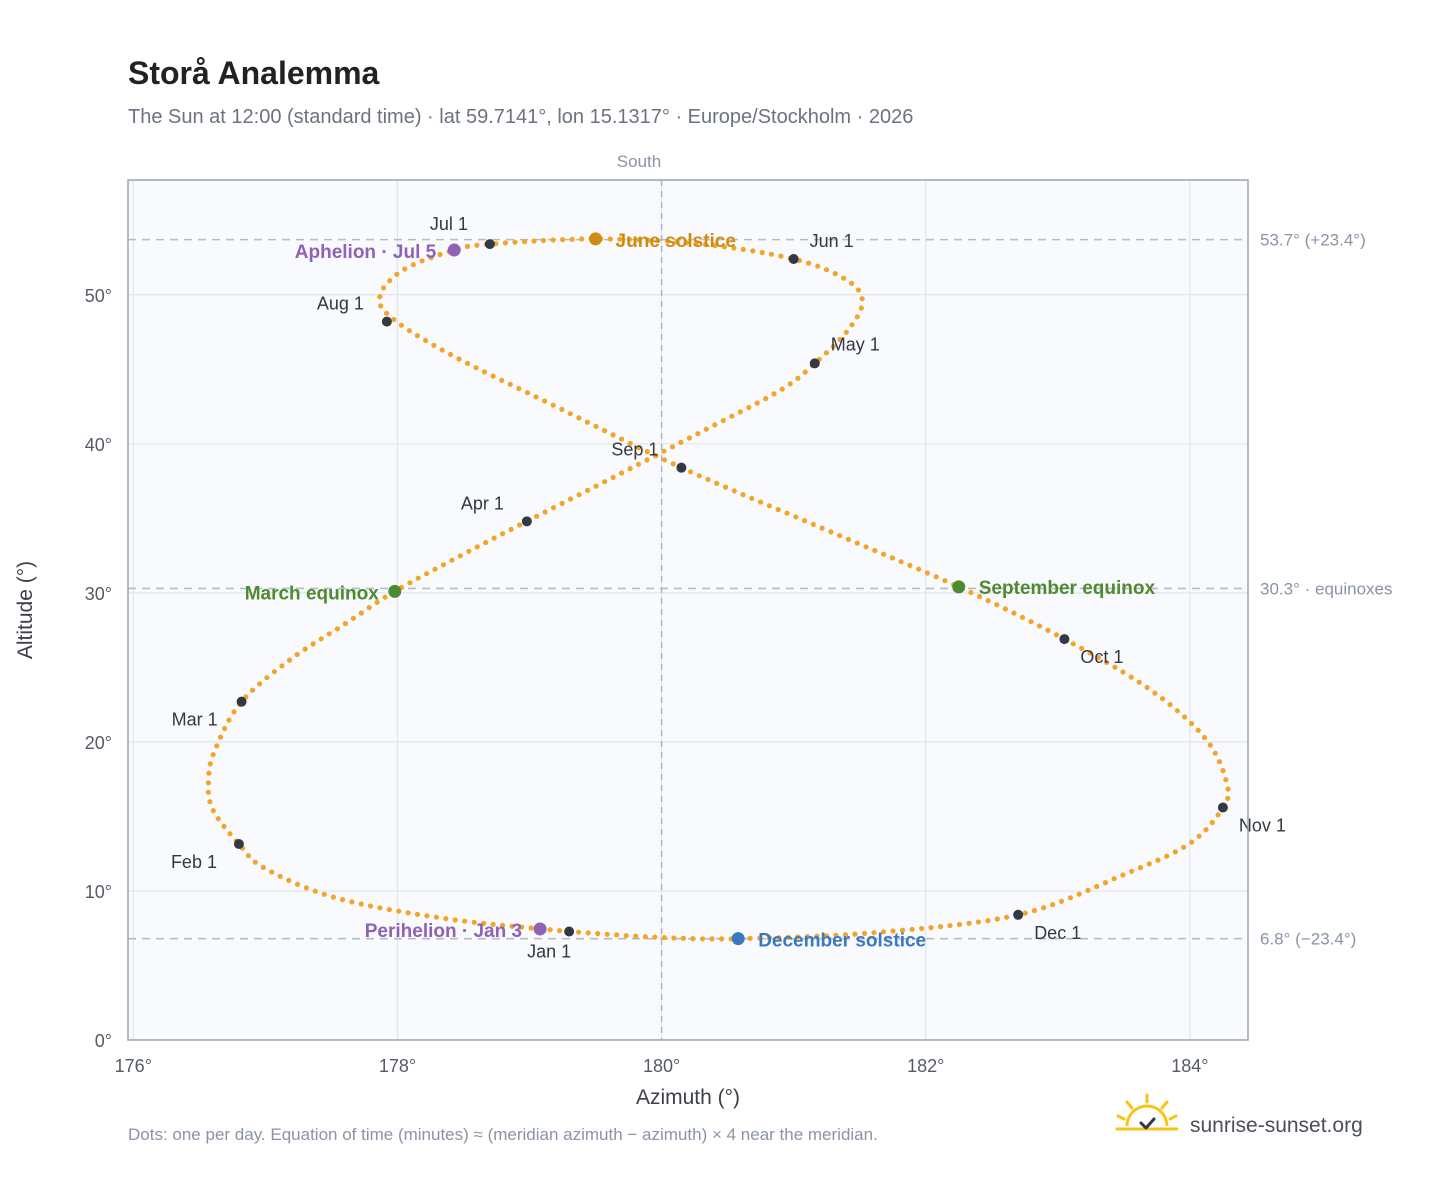 This screenshot has height=1188, width=1448. Describe the element at coordinates (738, 939) in the screenshot. I see `event-marker` at that location.